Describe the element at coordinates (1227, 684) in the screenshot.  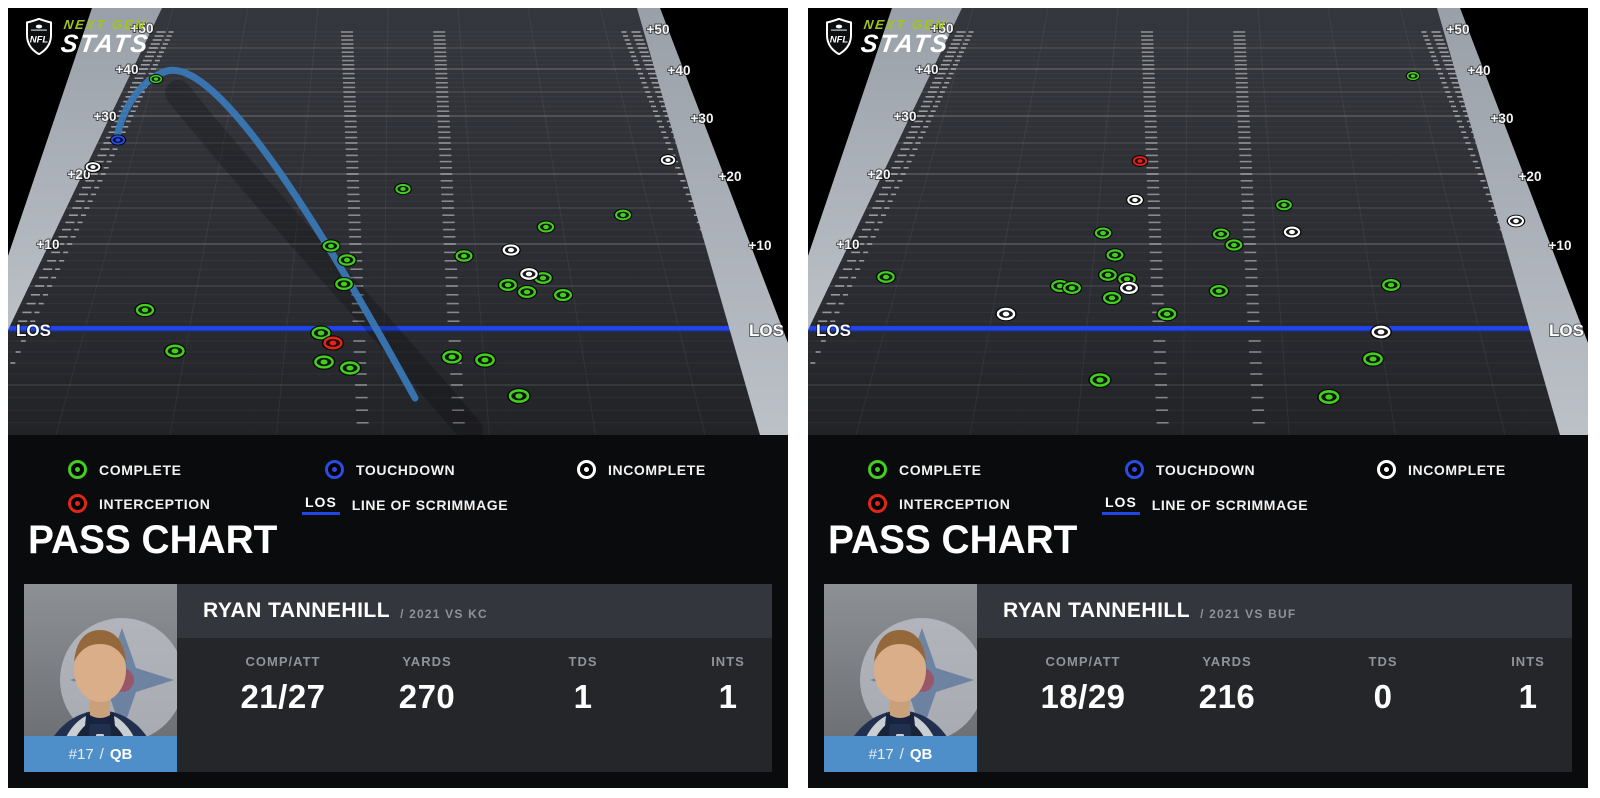
I see `stat-yards: YARDS 216` at that location.